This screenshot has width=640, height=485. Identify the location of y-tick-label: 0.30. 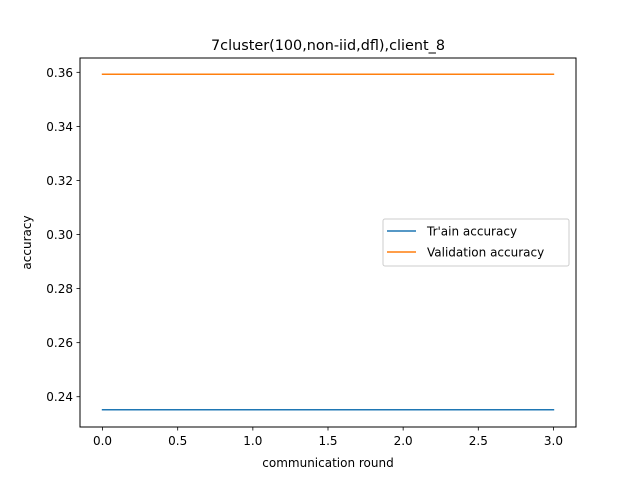
(59, 235).